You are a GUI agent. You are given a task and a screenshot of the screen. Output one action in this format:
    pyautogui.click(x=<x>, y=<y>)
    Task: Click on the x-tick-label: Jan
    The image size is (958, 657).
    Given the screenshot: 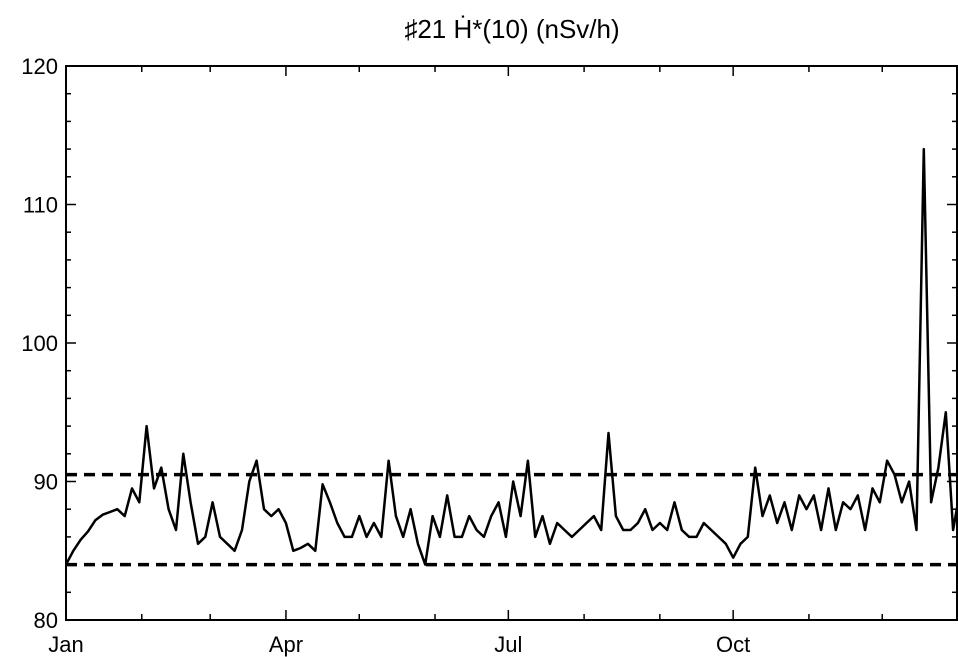 What is the action you would take?
    pyautogui.click(x=65, y=644)
    